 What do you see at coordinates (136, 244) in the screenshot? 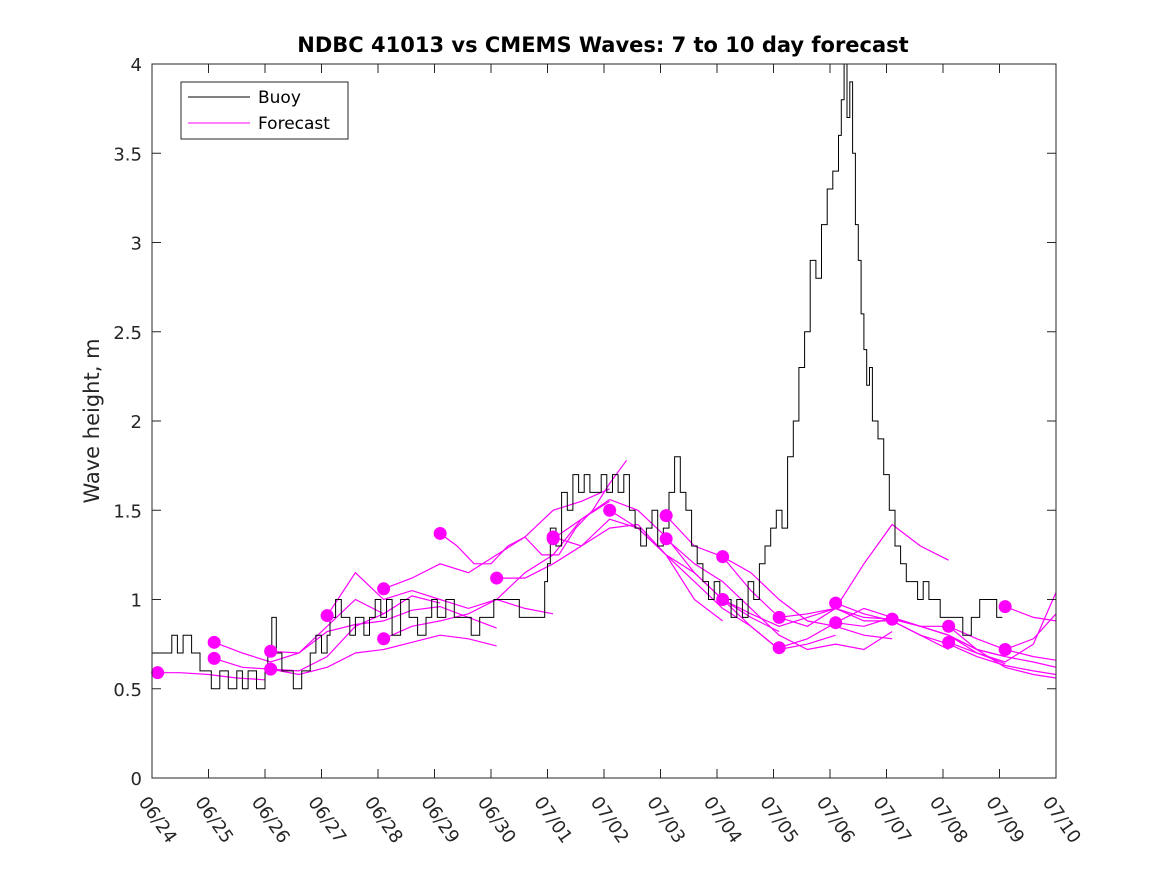
I see `y-tick-label: 3` at bounding box center [136, 244].